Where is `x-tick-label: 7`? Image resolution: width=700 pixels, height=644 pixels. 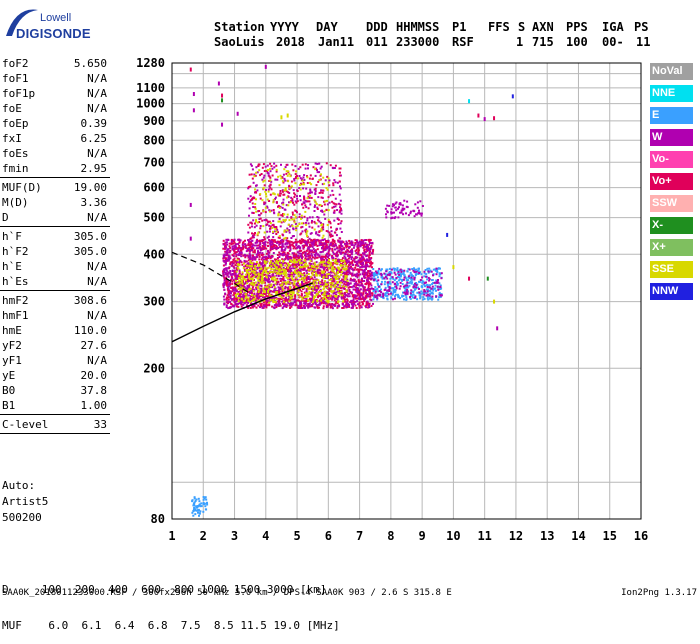 x-tick-label: 7 is located at coordinates (359, 536).